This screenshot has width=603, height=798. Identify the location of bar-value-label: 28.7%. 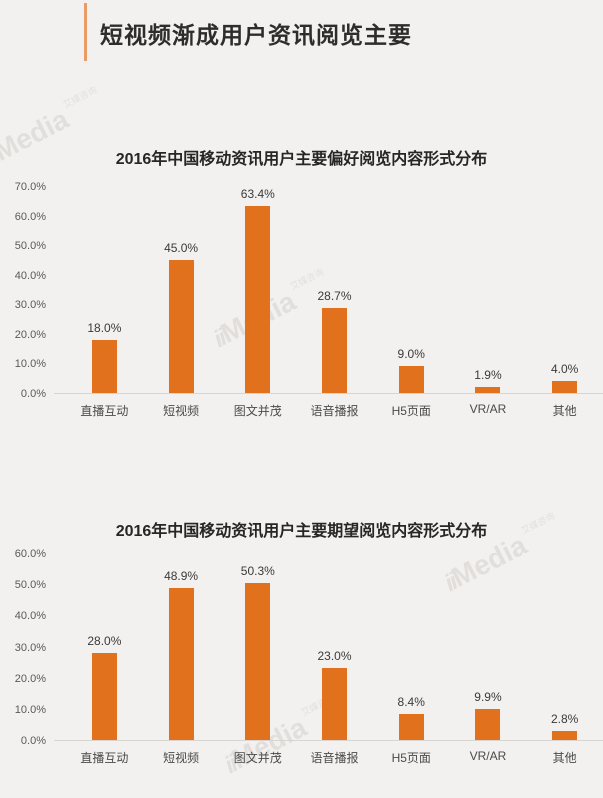
(334, 296).